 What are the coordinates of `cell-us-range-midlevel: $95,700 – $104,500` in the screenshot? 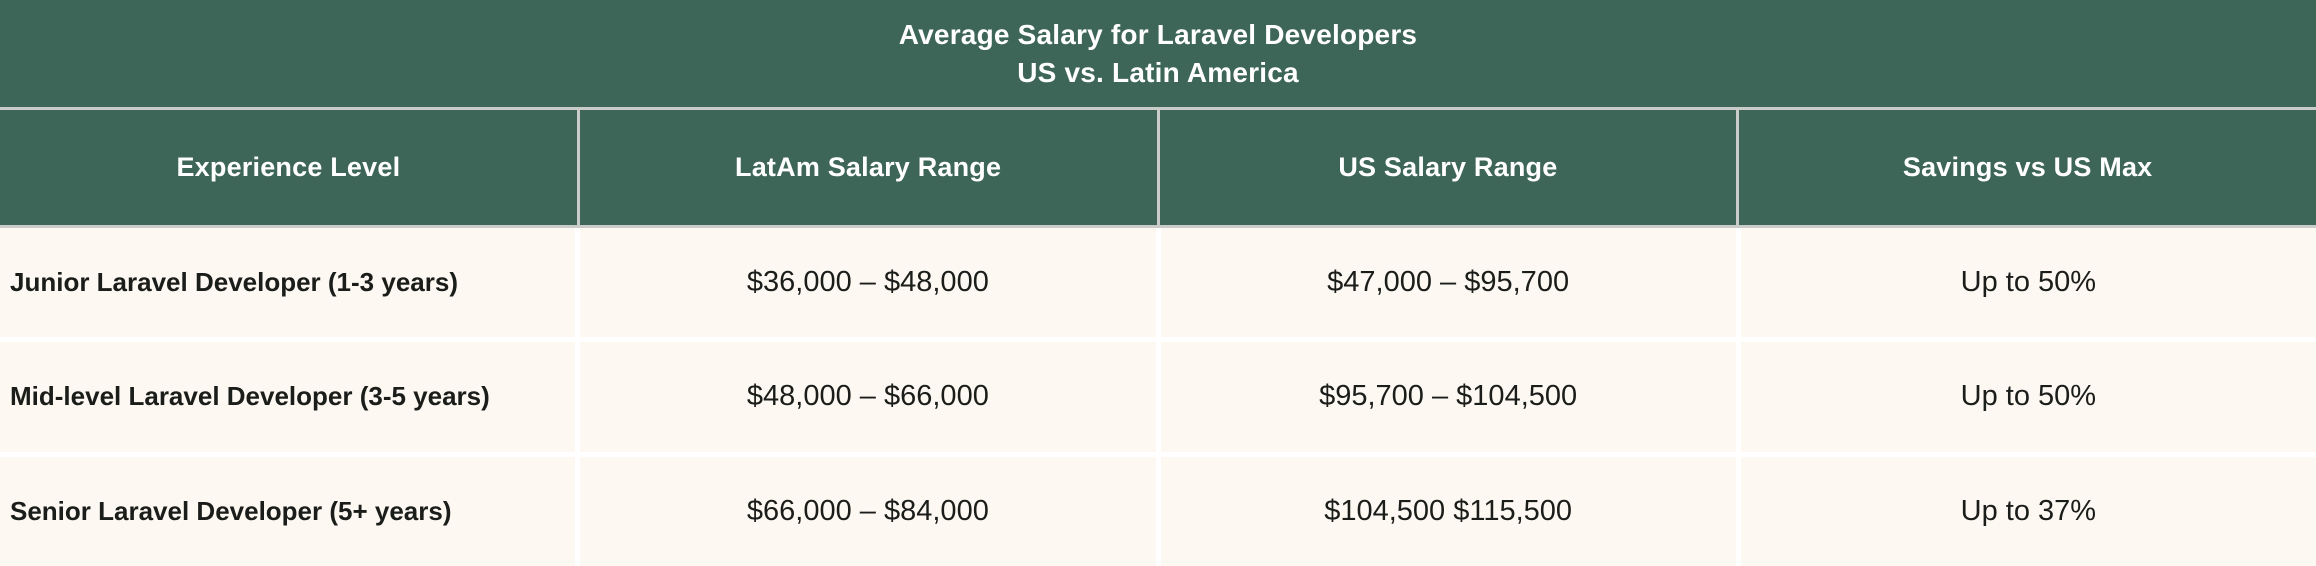 It's located at (1448, 397).